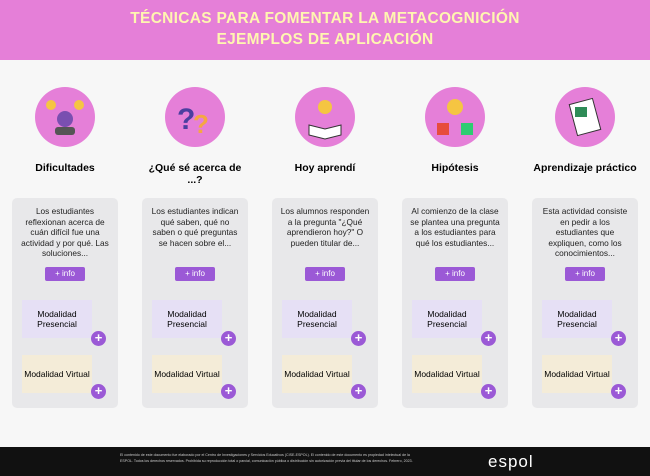  Describe the element at coordinates (325, 39) in the screenshot. I see `title-line: EJEMPLOS DE APLICACIÓN` at that location.